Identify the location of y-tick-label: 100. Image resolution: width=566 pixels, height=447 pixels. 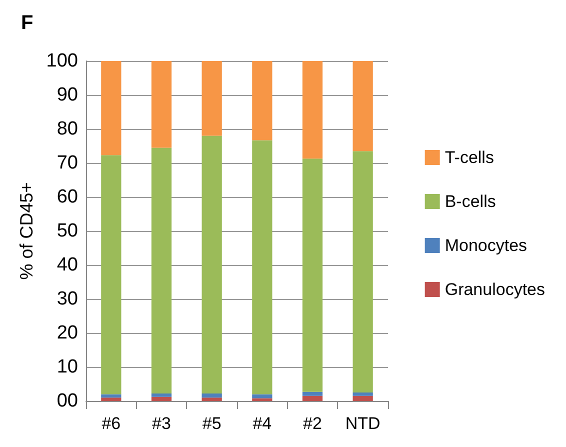
(62, 61).